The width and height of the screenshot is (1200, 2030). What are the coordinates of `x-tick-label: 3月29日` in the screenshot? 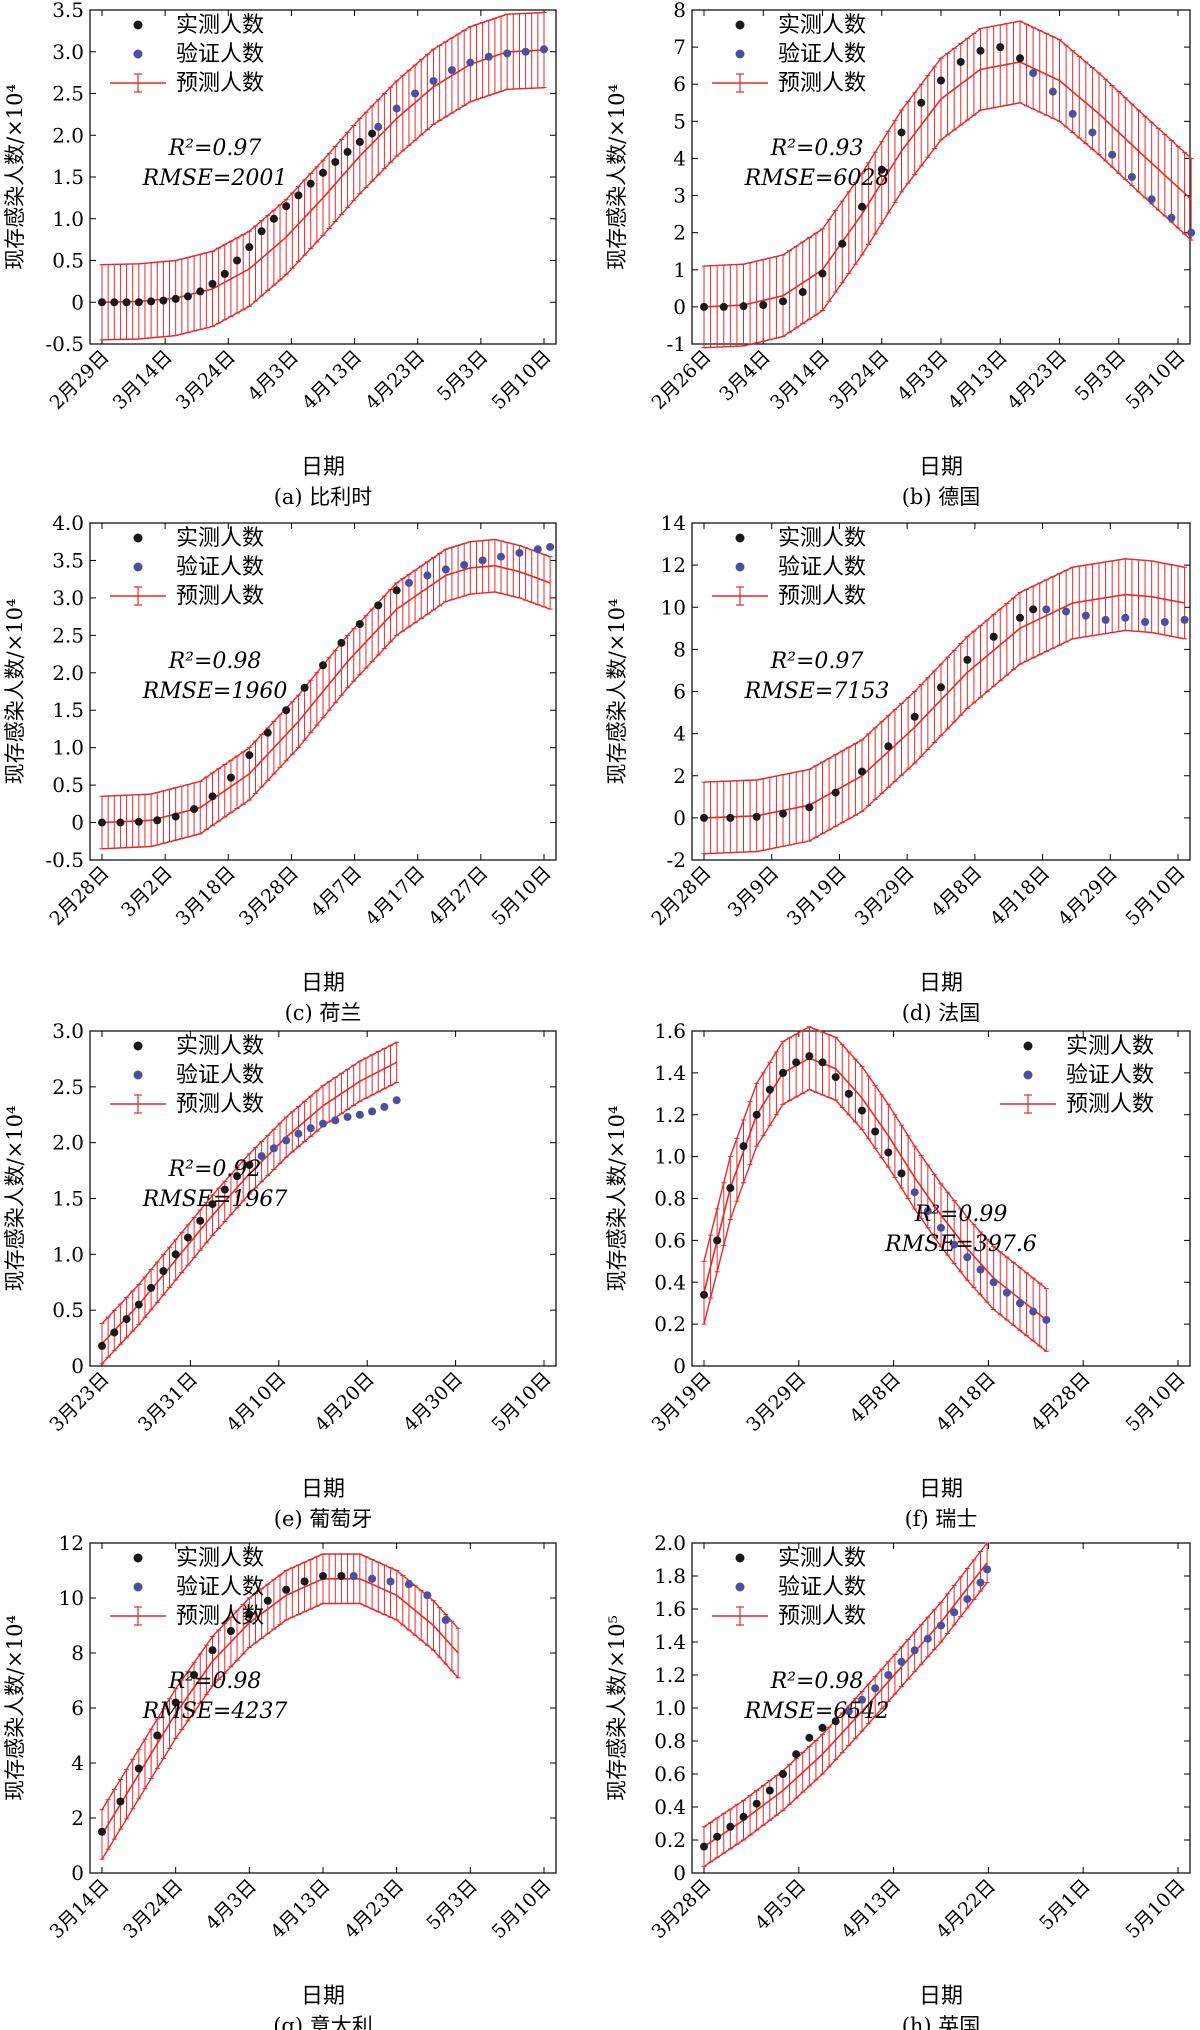 It's located at (776, 1402).